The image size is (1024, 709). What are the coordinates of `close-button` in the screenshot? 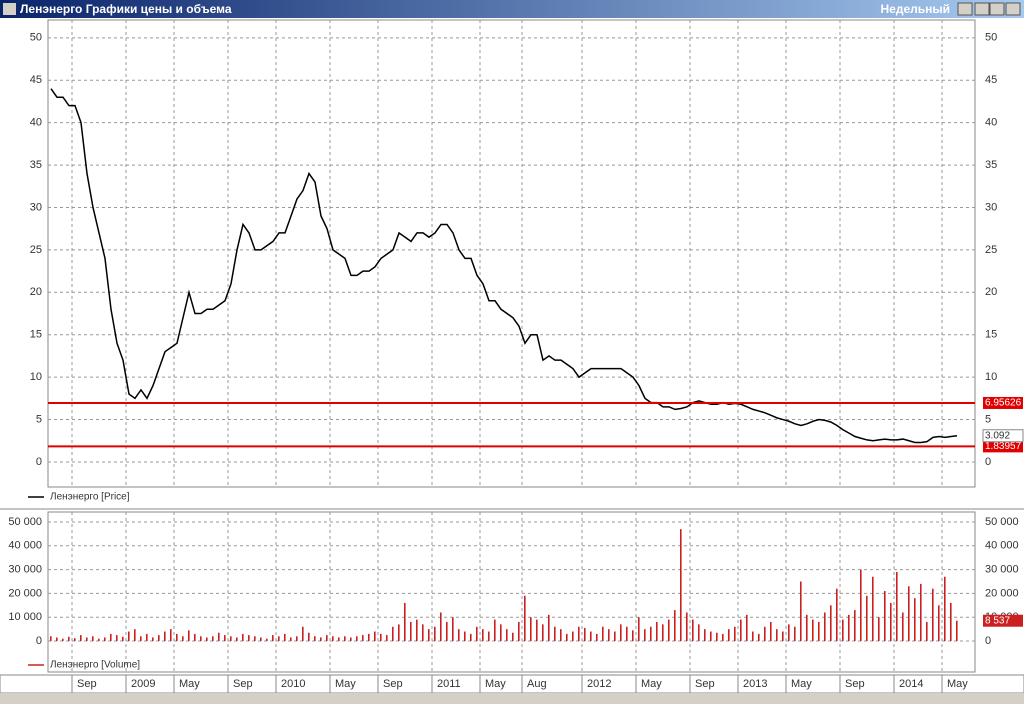 It's located at (1013, 9).